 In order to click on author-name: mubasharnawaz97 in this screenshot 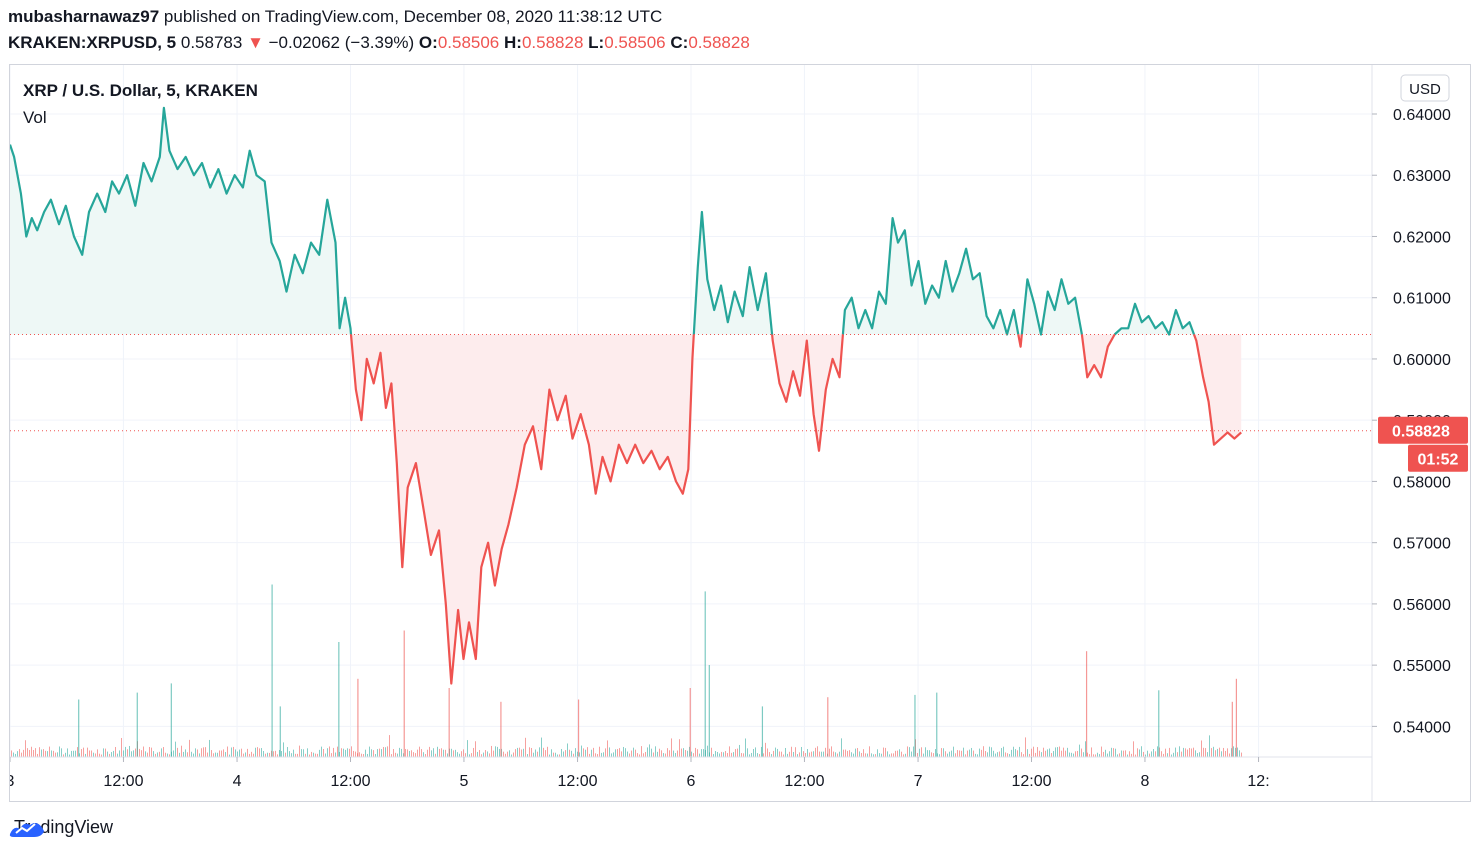, I will do `click(84, 16)`.